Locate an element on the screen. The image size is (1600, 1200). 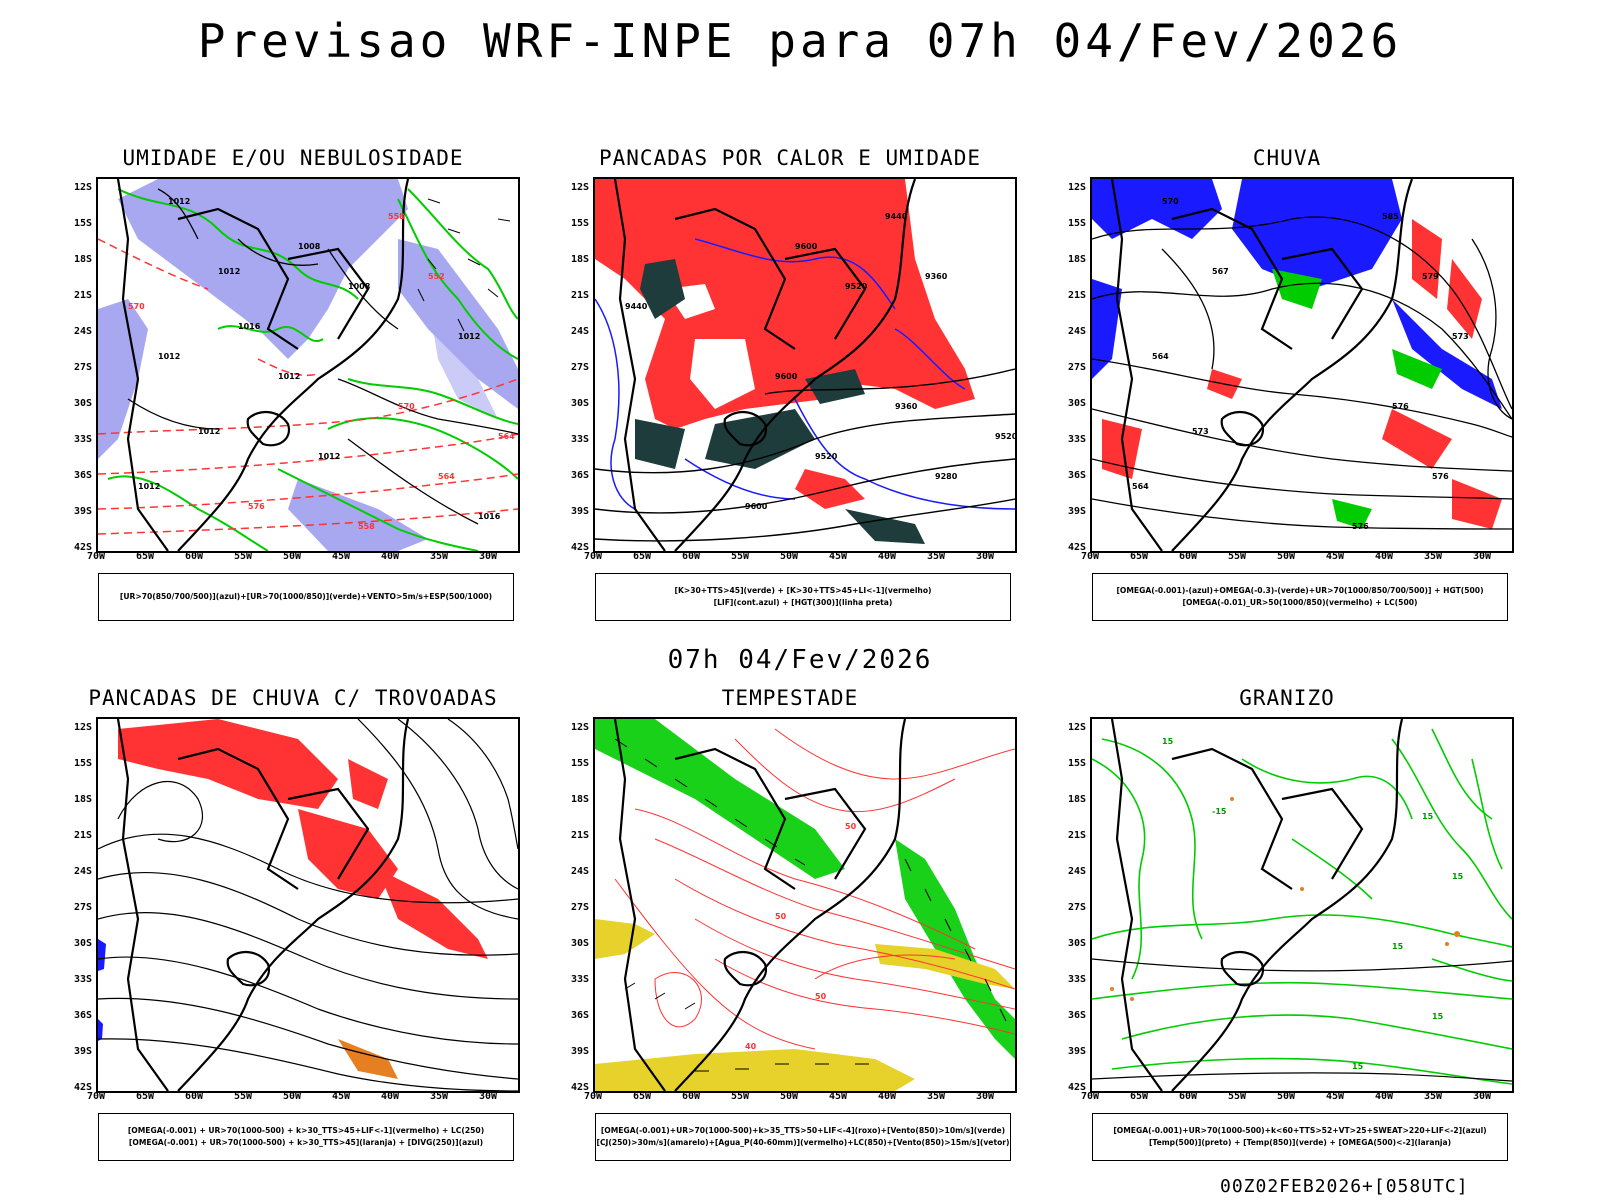
lon-tick-label: 70W is located at coordinates (593, 556).